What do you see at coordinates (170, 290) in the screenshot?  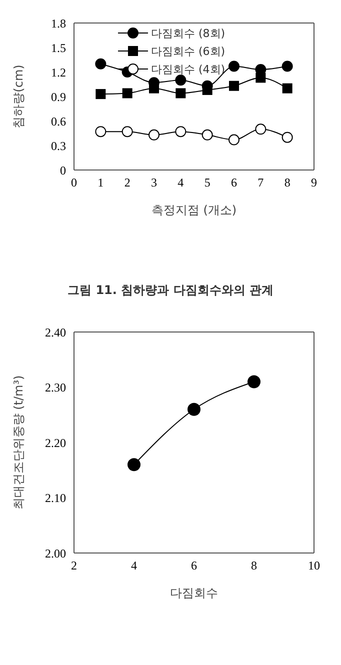 I see `caption: 그림 11. 침하량과 다짐회수와의 관계` at bounding box center [170, 290].